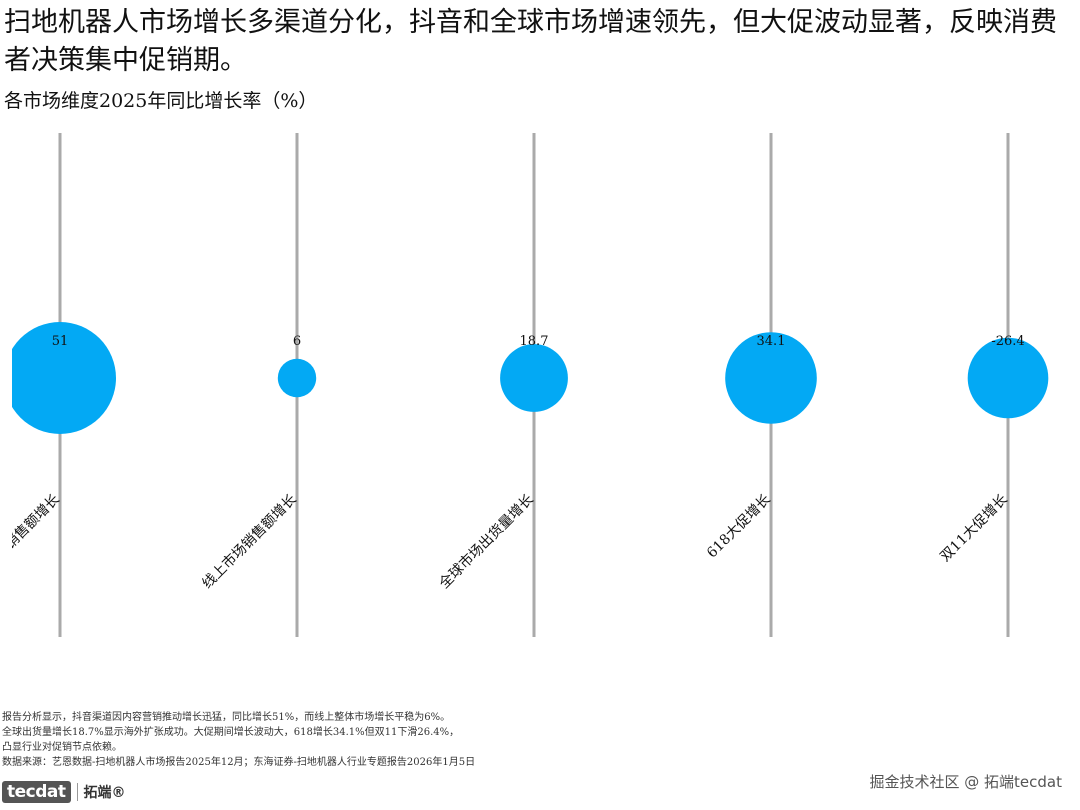 The image size is (1080, 810). What do you see at coordinates (486, 541) in the screenshot?
I see `category-label: 全球市场出货量增长` at bounding box center [486, 541].